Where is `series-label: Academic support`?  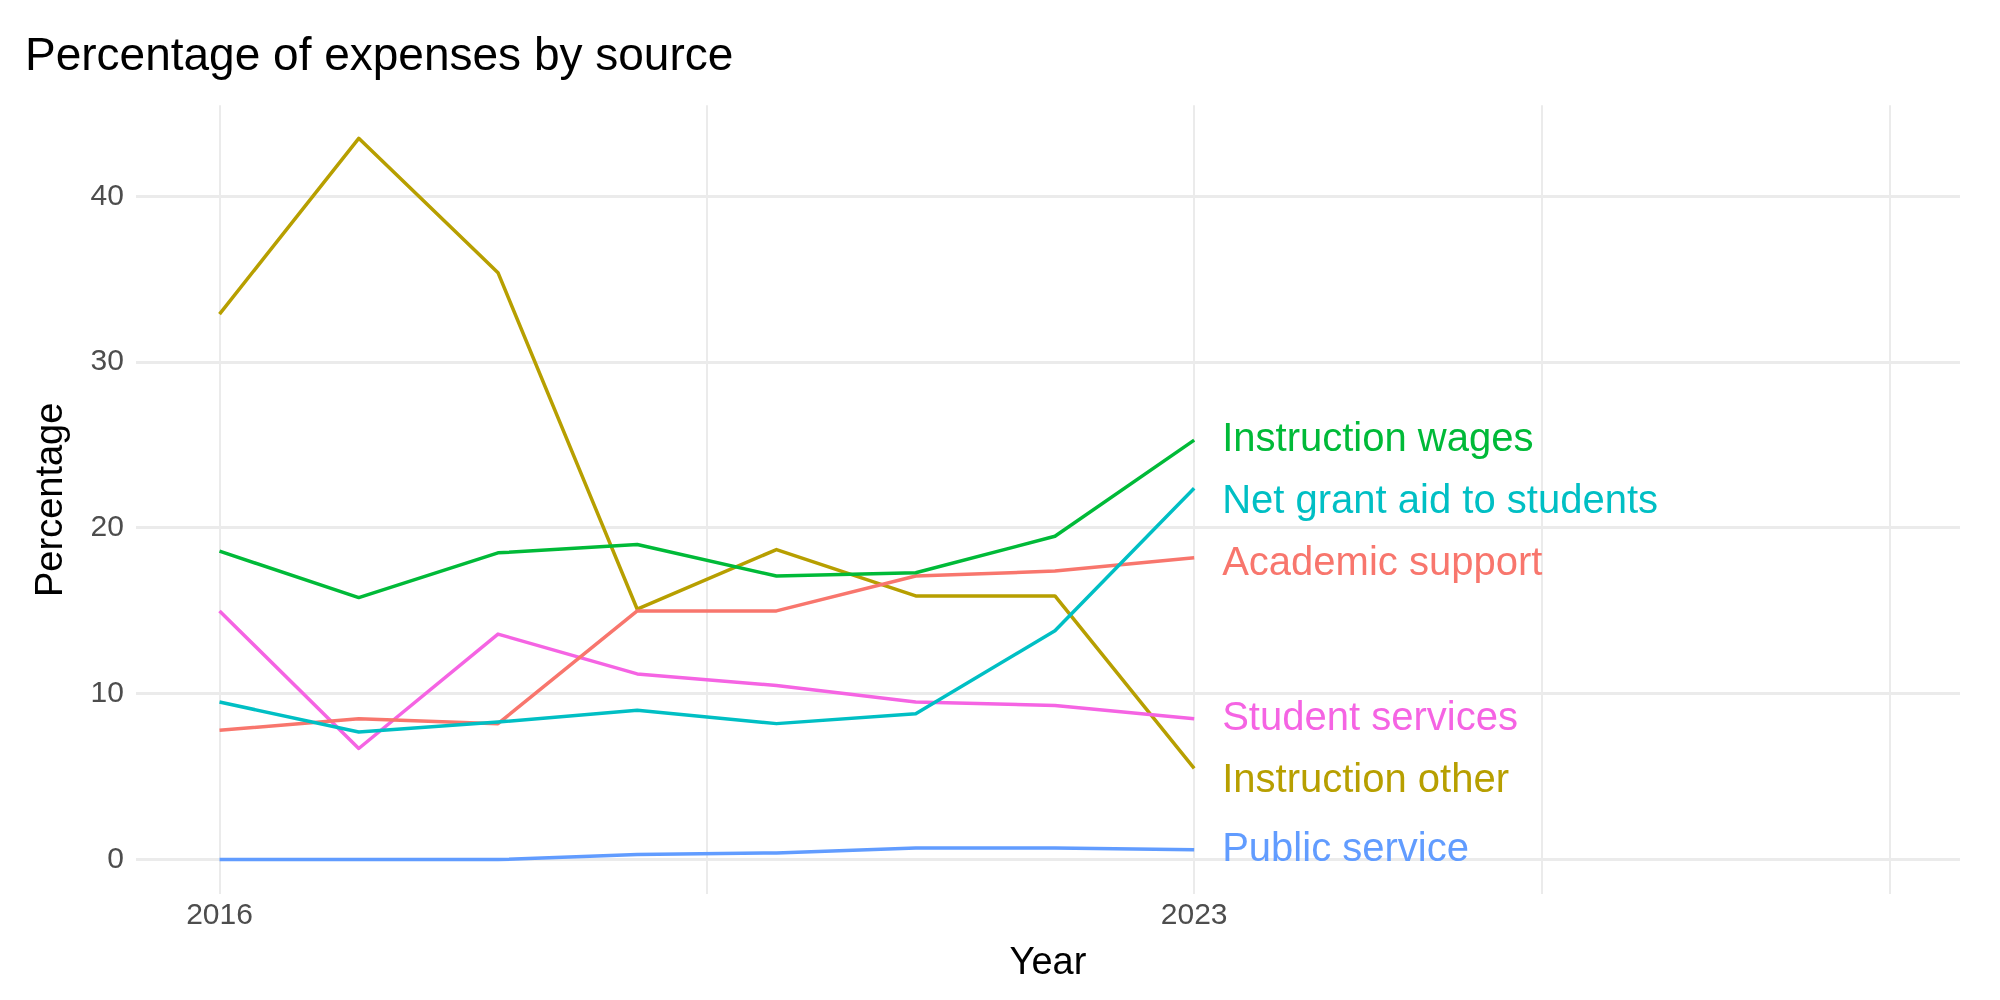 series-label: Academic support is located at coordinates (1382, 561).